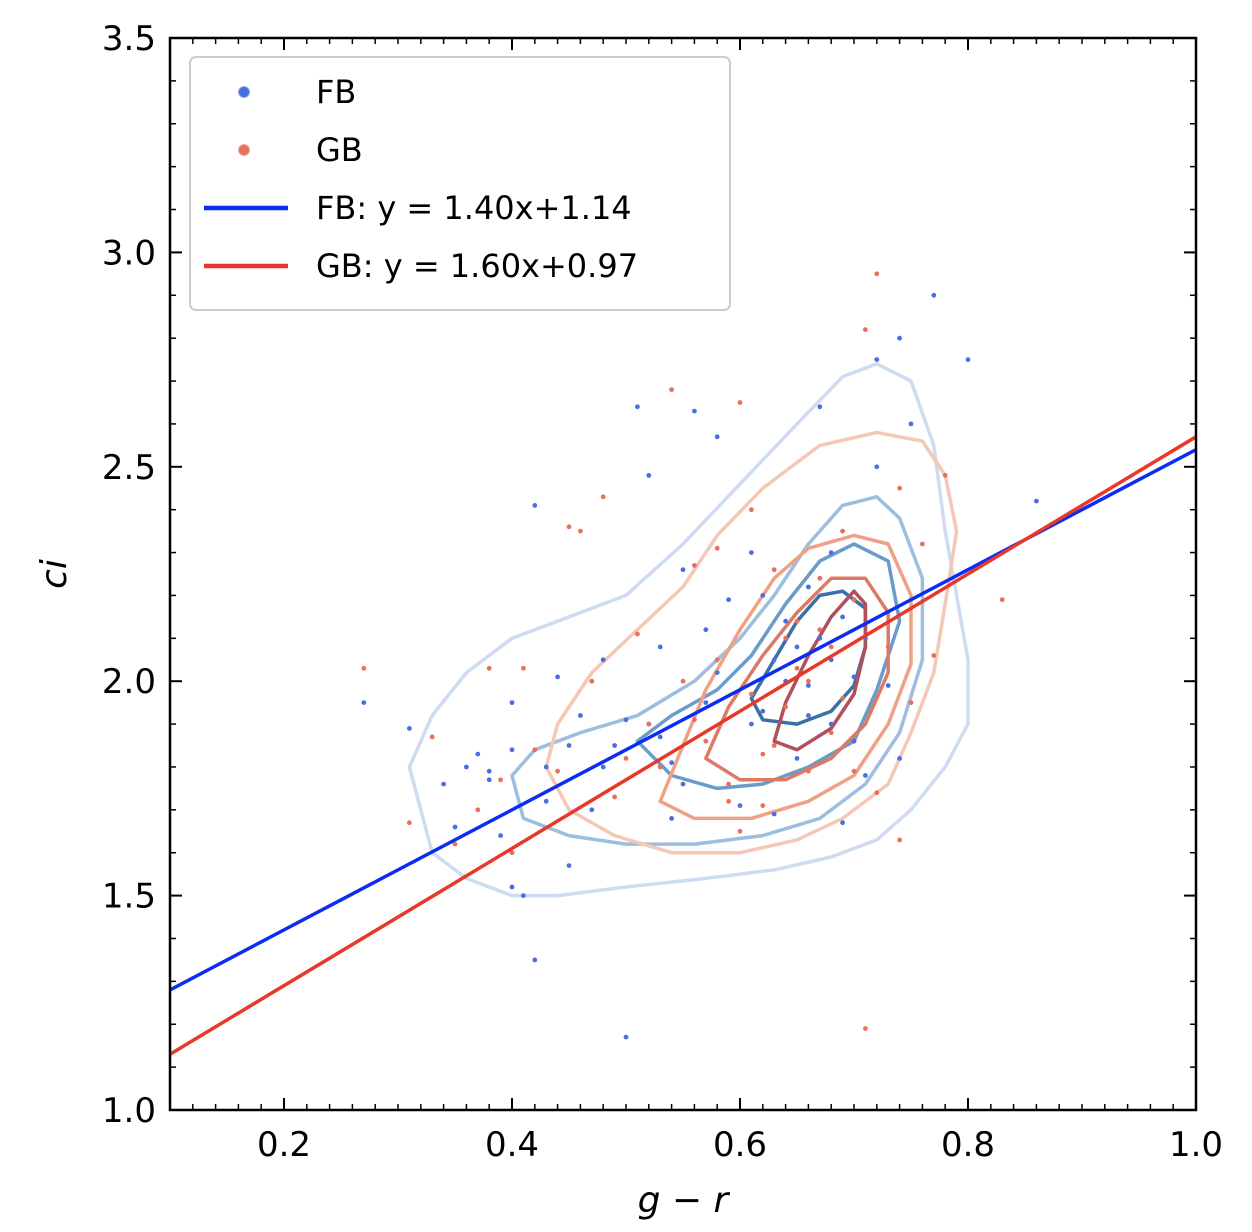 The image size is (1252, 1232). Describe the element at coordinates (474, 208) in the screenshot. I see `legend-label-2: FB: y = 1.40x+1.14` at that location.